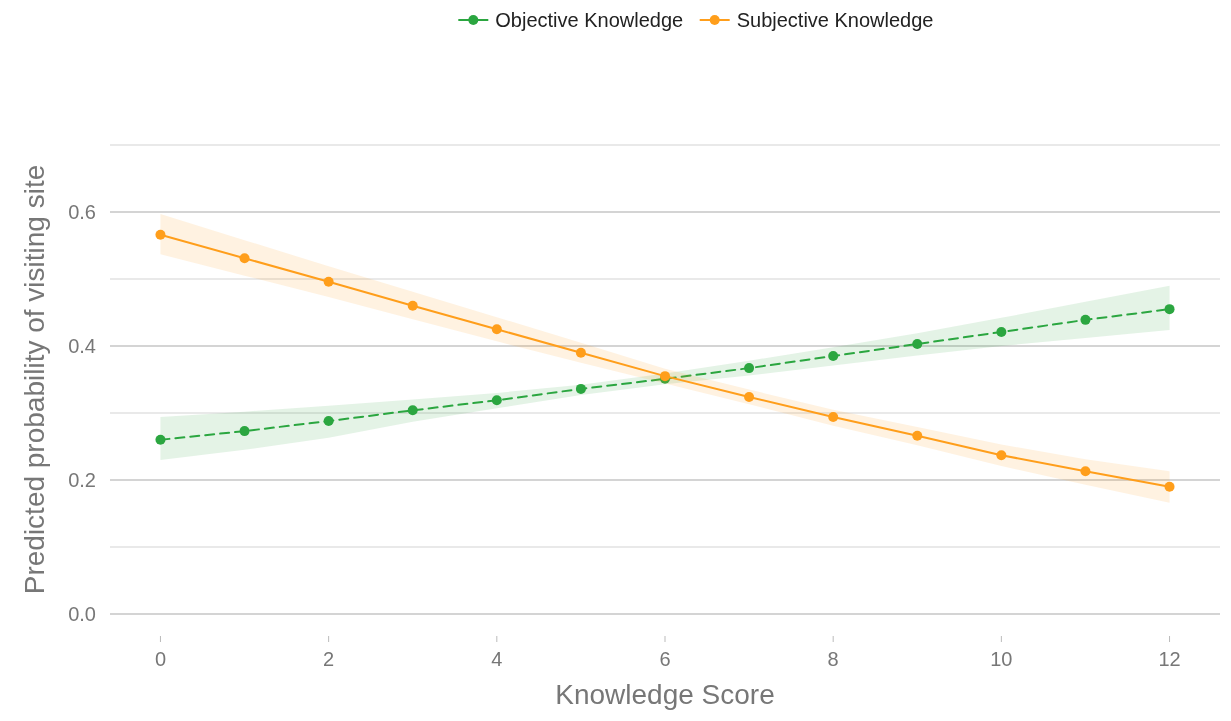 This screenshot has width=1231, height=721. I want to click on legend-label: Subjective Knowledge, so click(835, 20).